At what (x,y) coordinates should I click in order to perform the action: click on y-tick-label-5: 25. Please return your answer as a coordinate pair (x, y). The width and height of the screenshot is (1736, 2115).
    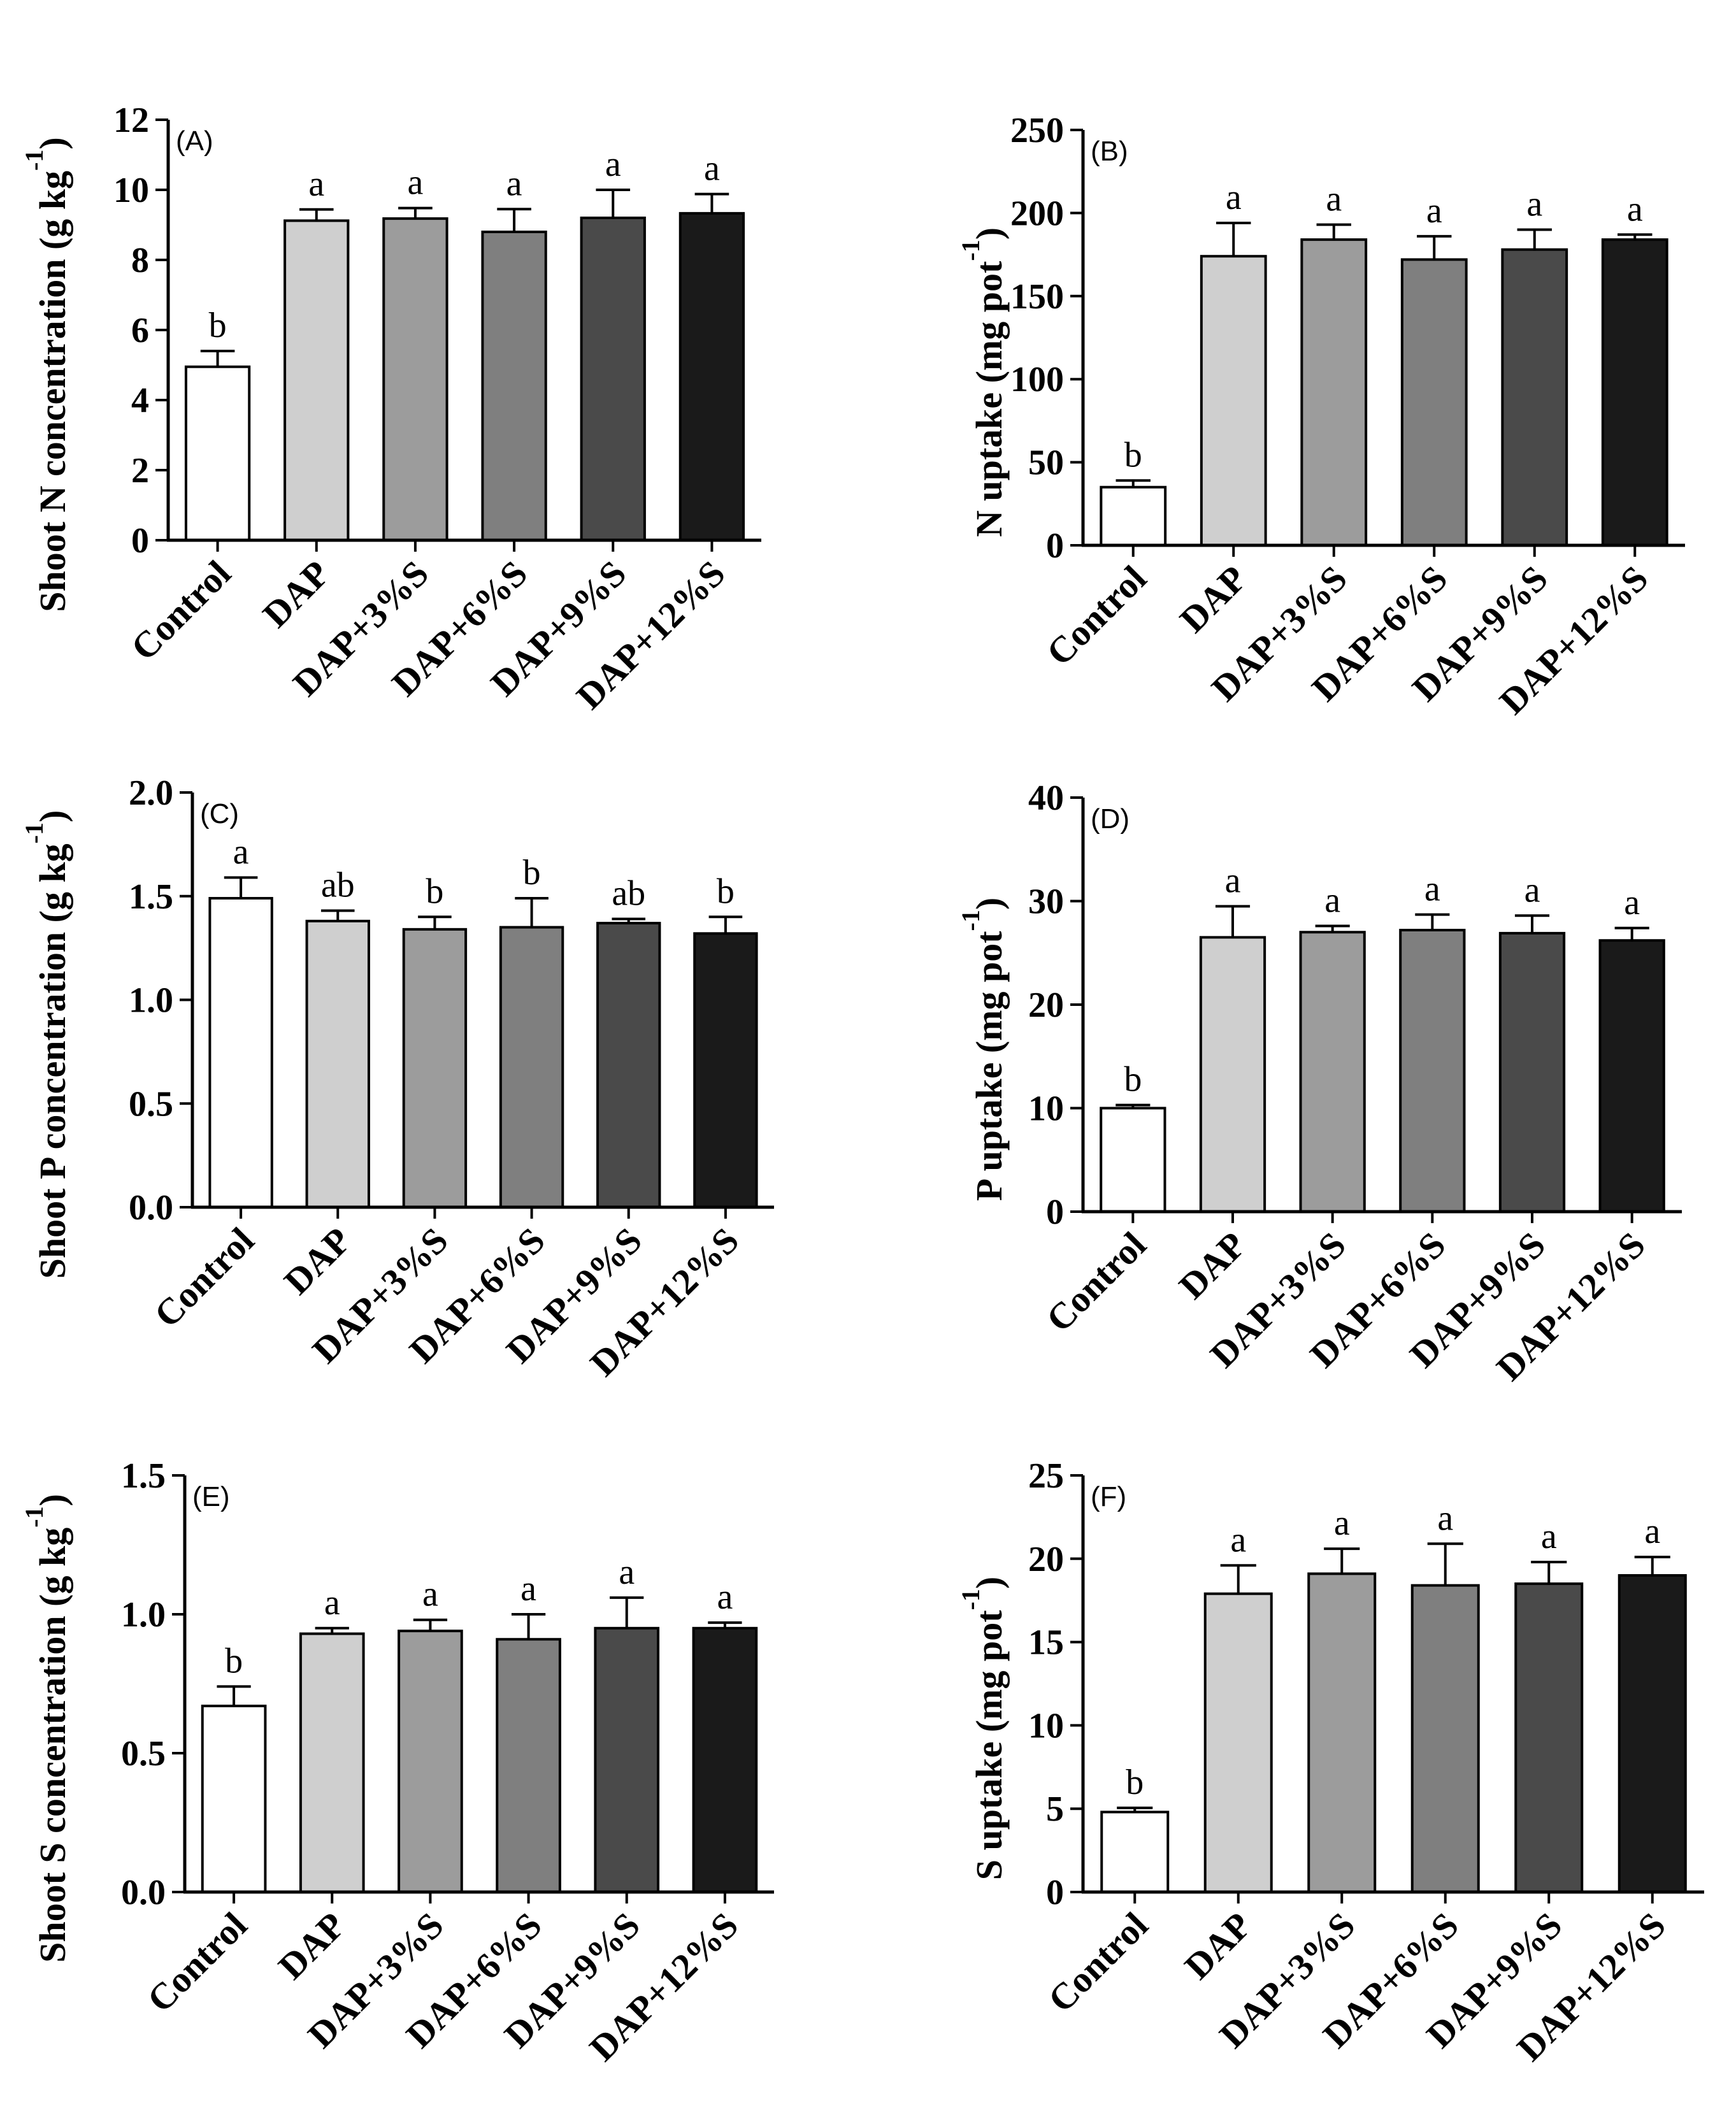
    Looking at the image, I should click on (1046, 1476).